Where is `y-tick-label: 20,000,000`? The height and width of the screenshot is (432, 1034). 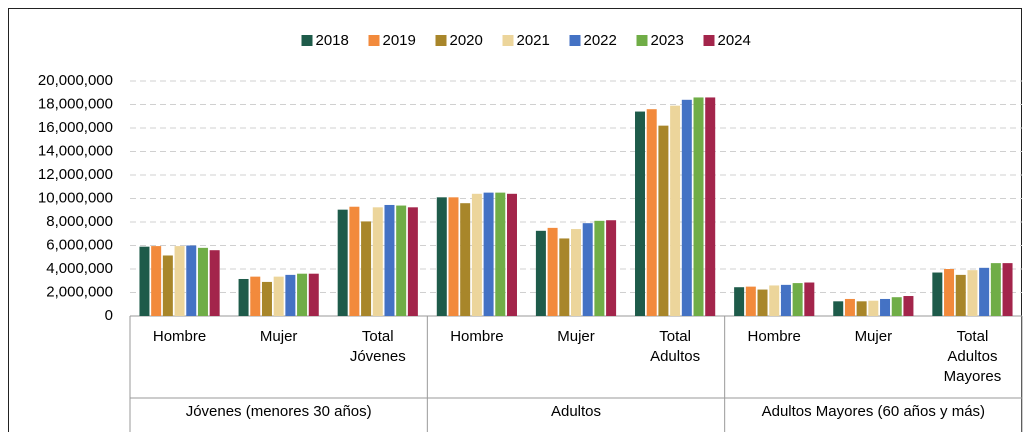 y-tick-label: 20,000,000 is located at coordinates (75, 80).